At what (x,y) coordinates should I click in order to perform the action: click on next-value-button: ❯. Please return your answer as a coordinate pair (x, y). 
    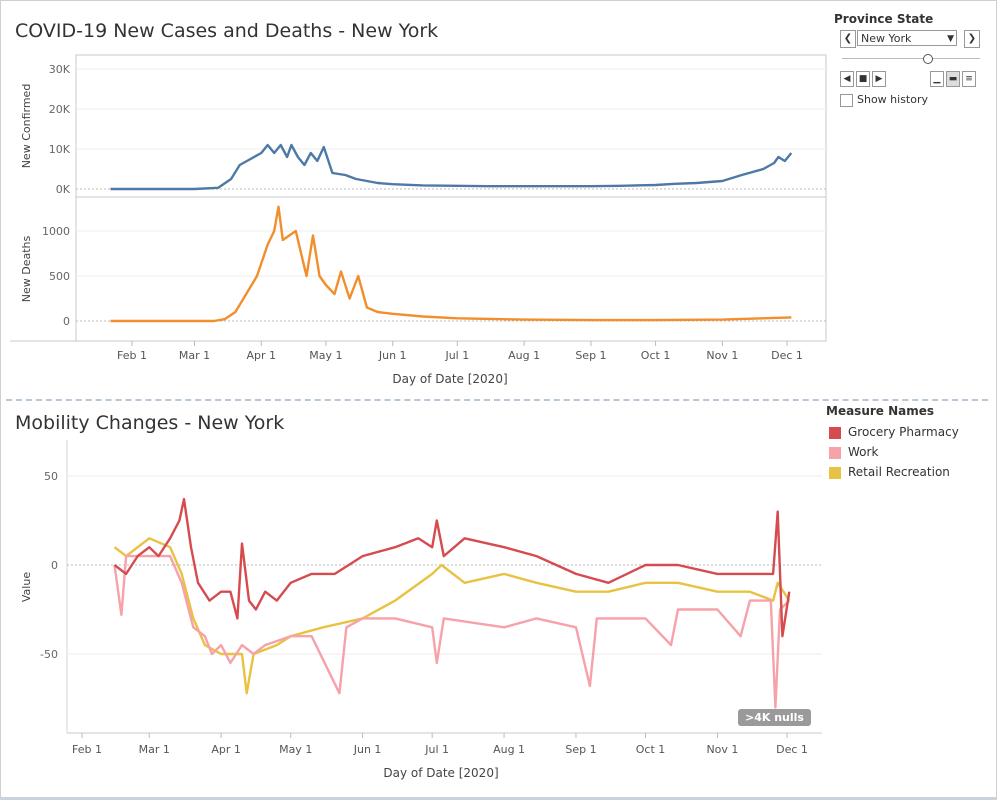
    Looking at the image, I should click on (972, 39).